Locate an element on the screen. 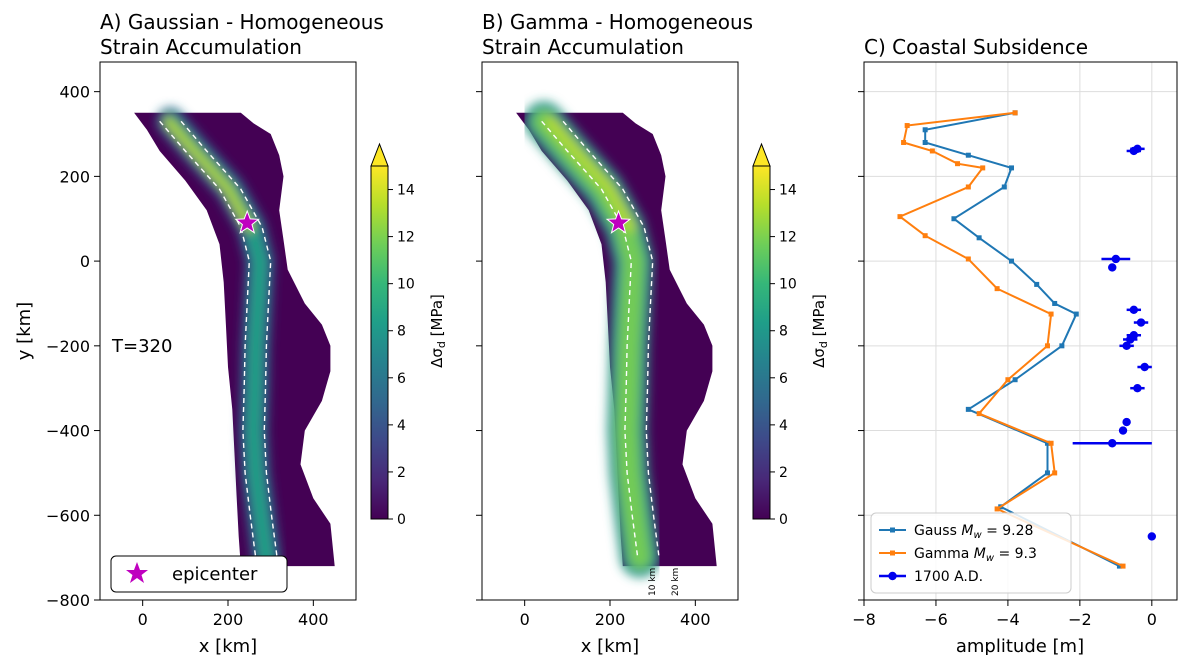 The height and width of the screenshot is (655, 1178). legend-label: 1700 A.D. is located at coordinates (948, 577).